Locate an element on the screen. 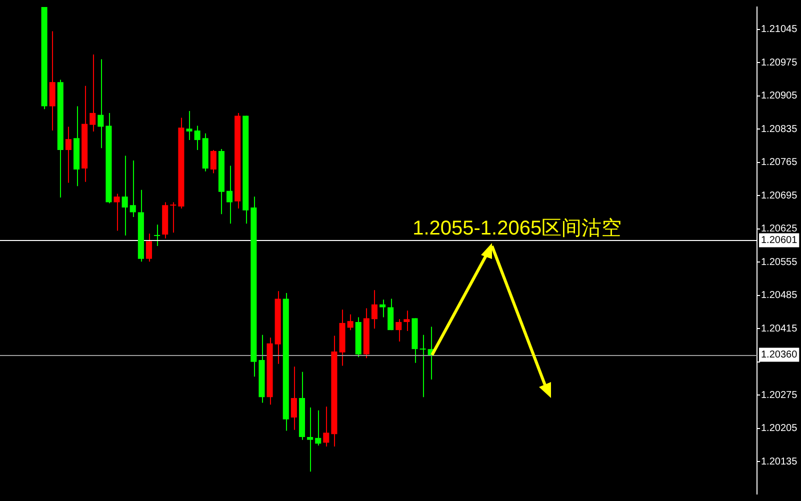 Image resolution: width=801 pixels, height=501 pixels. y-tick-label: 1.20415 is located at coordinates (779, 328).